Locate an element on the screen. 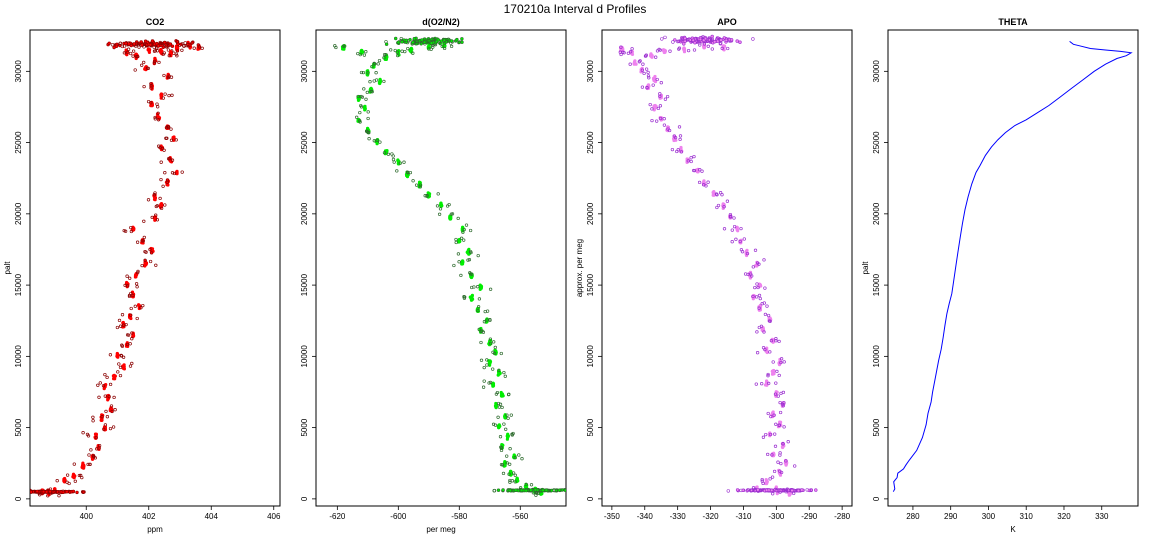  x-tick-label: -330 is located at coordinates (678, 516).